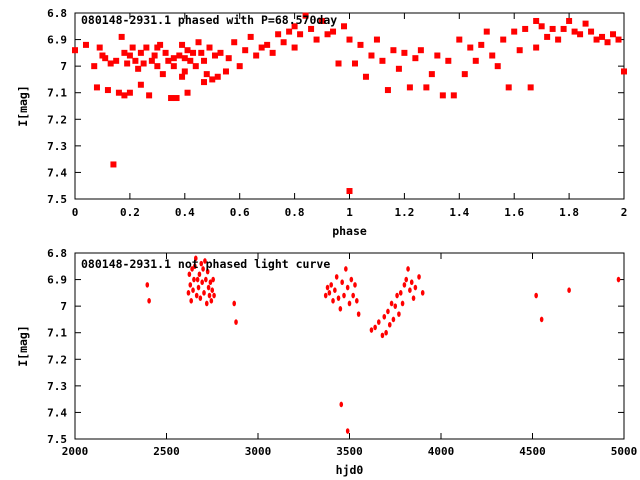 The image size is (640, 480). What do you see at coordinates (185, 212) in the screenshot?
I see `x-tick-label: 0.4` at bounding box center [185, 212].